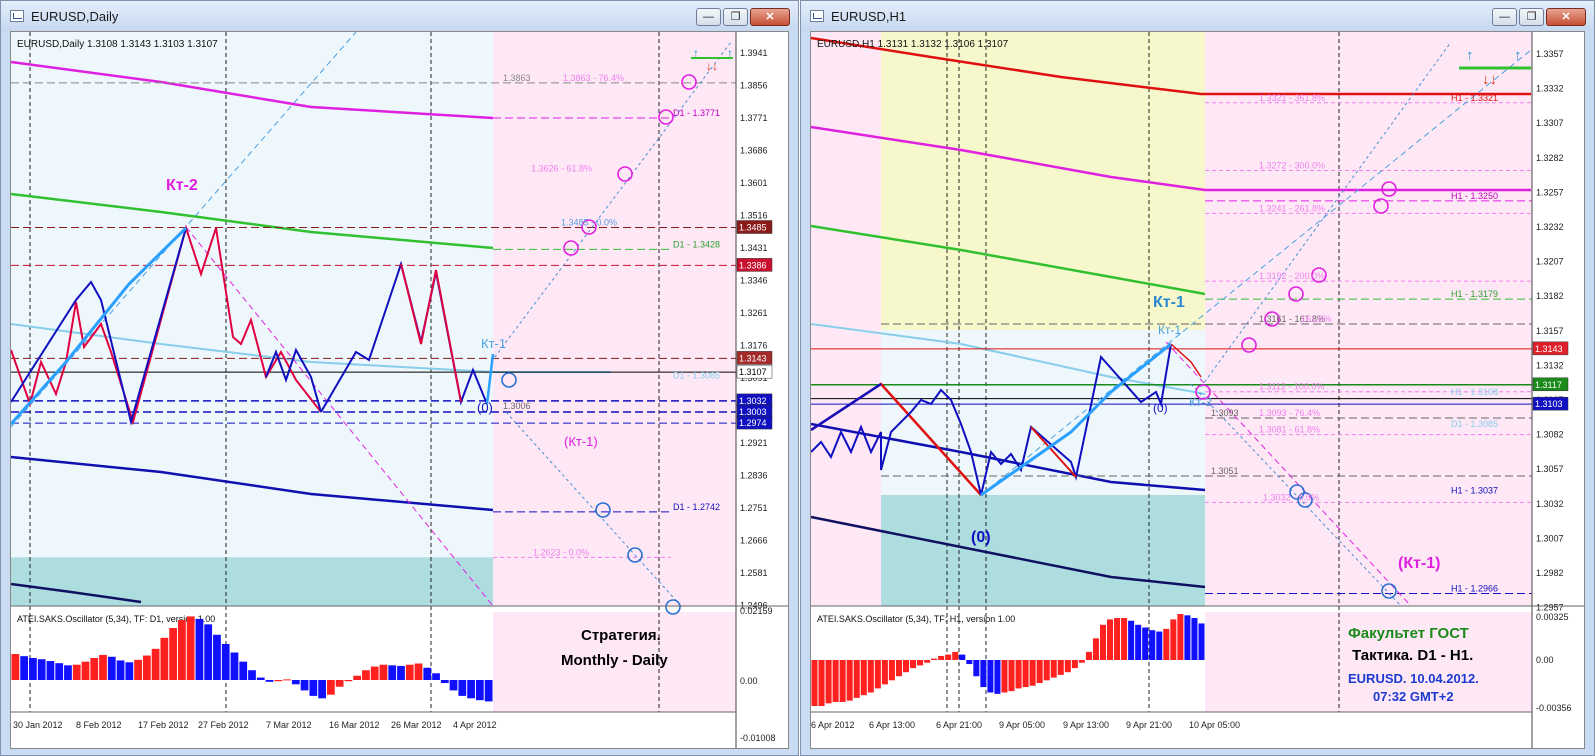 The height and width of the screenshot is (756, 1595). What do you see at coordinates (833, 725) in the screenshot?
I see `time-label: 6 Apr 2012` at bounding box center [833, 725].